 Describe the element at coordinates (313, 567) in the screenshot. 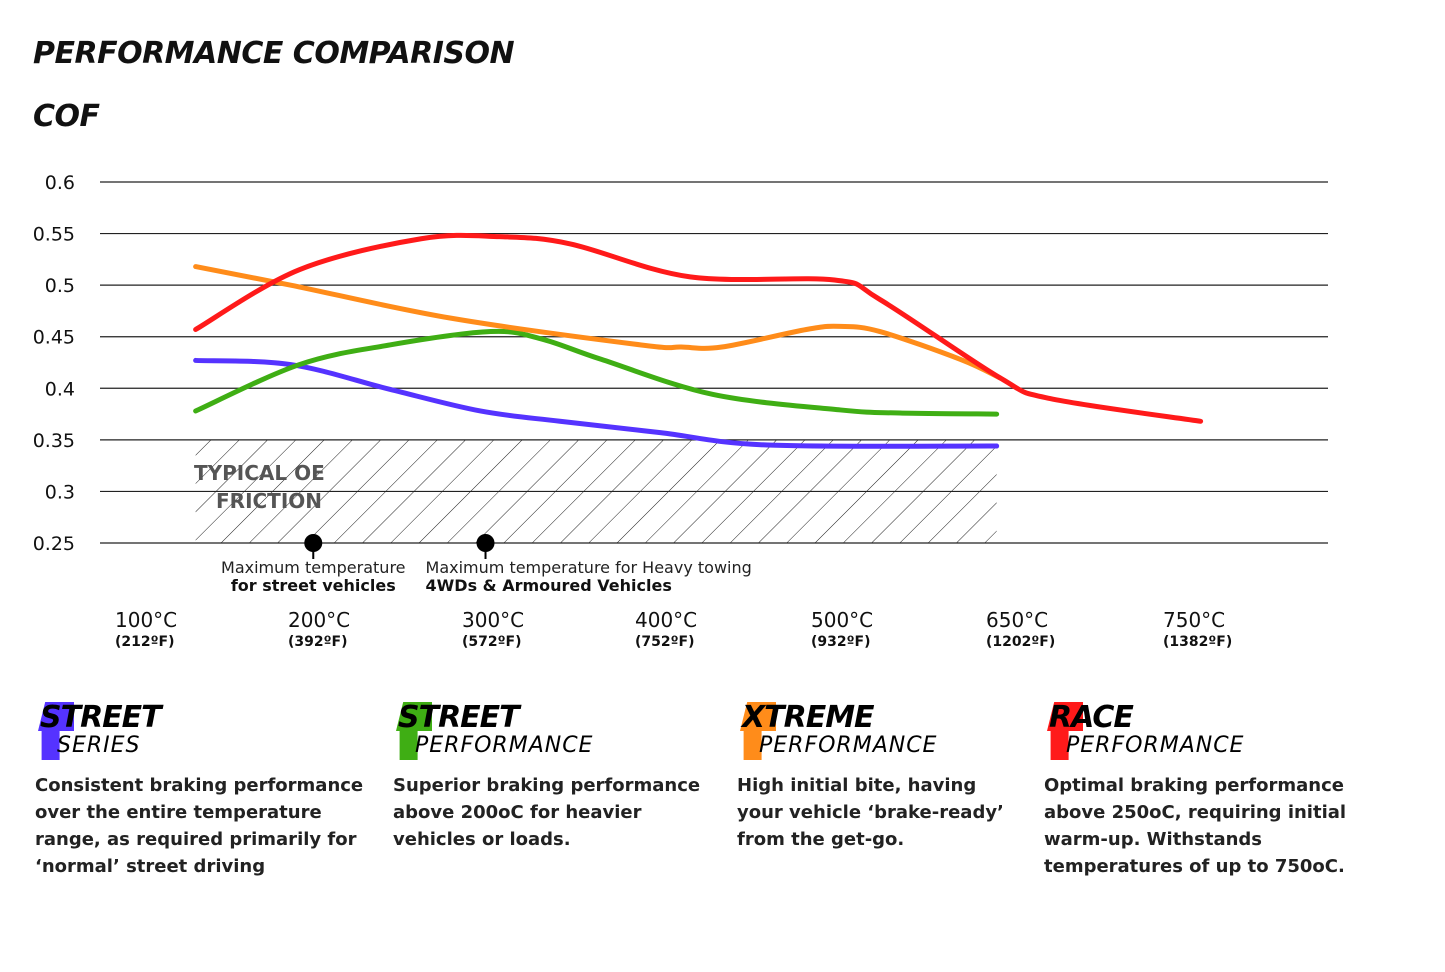

I see `annotation-text: Maximum temperature` at that location.